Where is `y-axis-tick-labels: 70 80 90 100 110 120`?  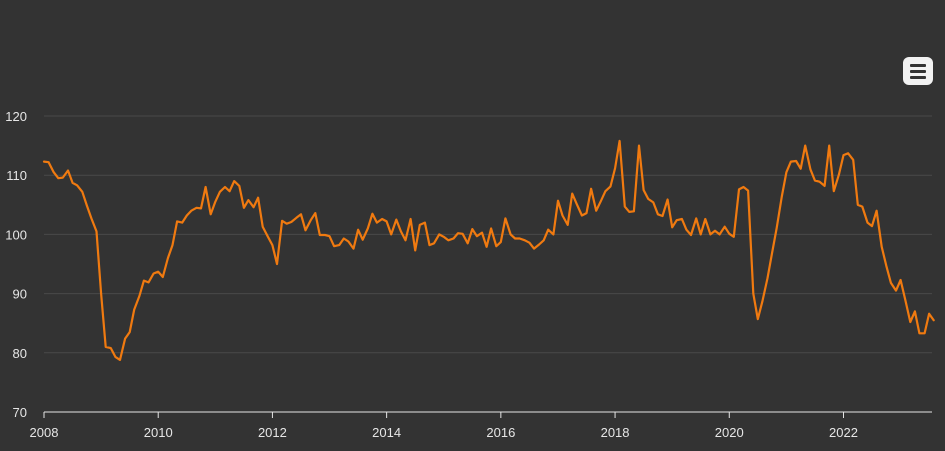
y-axis-tick-labels: 70 80 90 100 110 120 is located at coordinates (16, 264).